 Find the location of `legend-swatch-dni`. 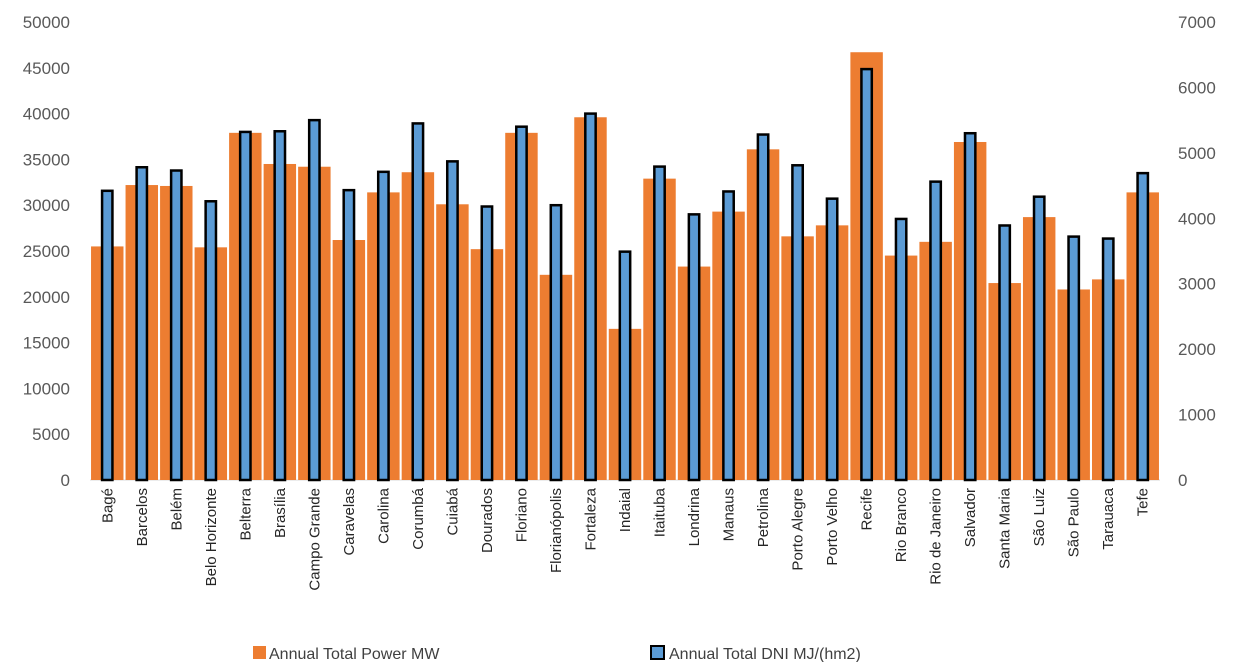

legend-swatch-dni is located at coordinates (657, 652).